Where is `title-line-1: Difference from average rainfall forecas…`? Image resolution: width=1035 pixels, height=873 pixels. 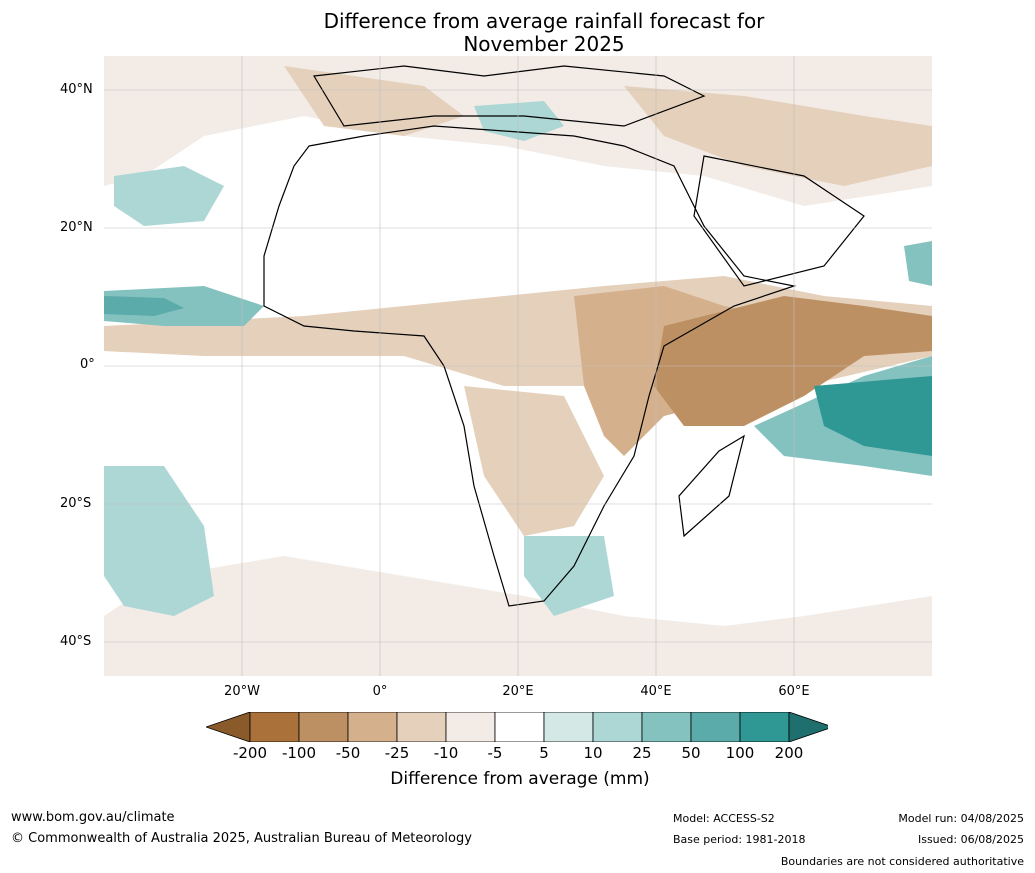
title-line-1: Difference from average rainfall forecas… is located at coordinates (544, 21).